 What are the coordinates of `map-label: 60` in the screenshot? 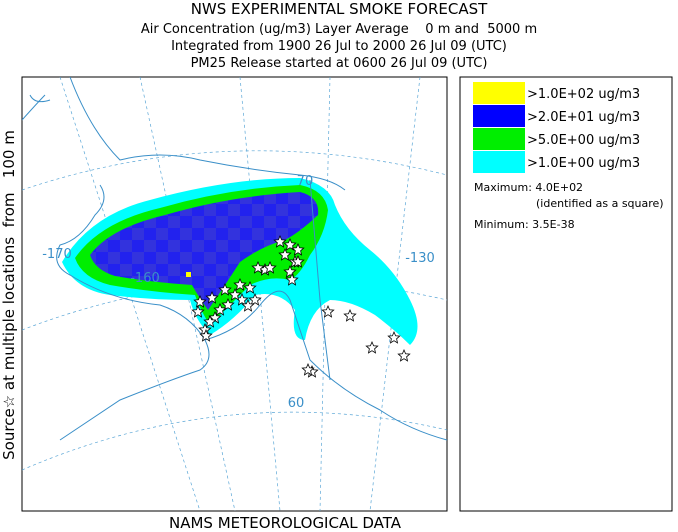 It's located at (296, 403).